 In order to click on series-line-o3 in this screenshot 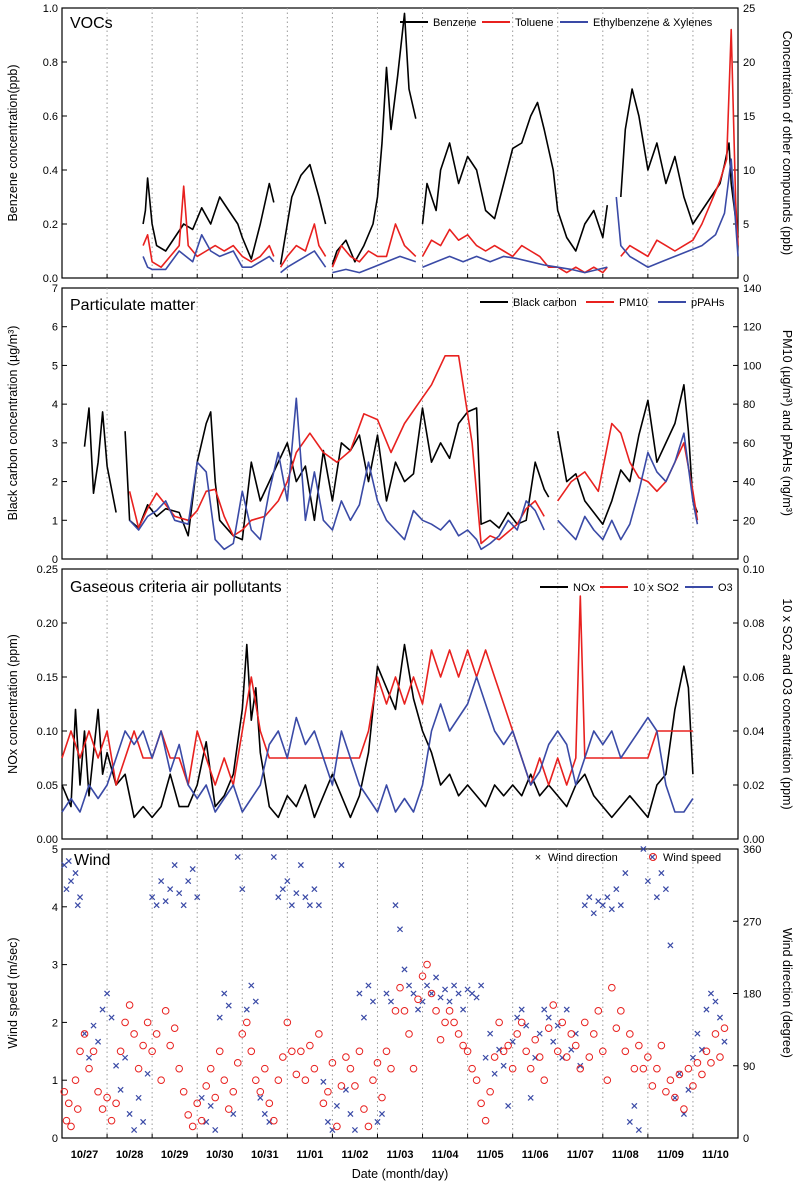, I will do `click(377, 744)`.